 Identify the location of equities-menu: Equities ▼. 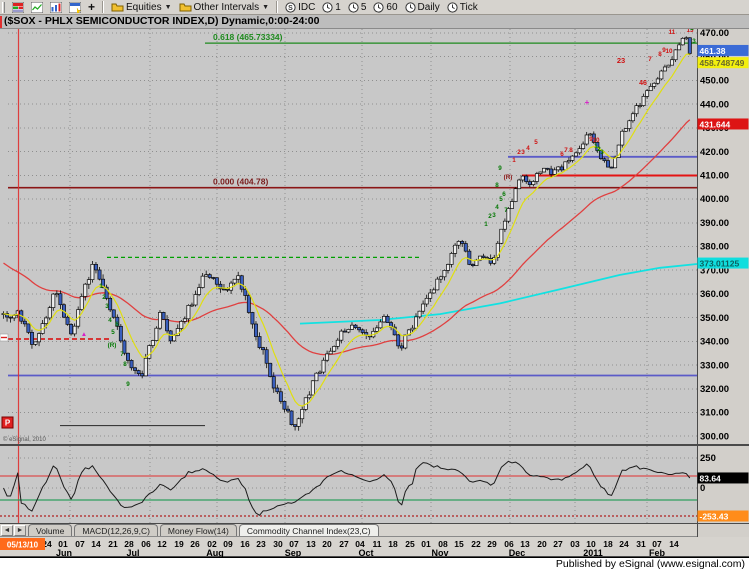
(141, 7).